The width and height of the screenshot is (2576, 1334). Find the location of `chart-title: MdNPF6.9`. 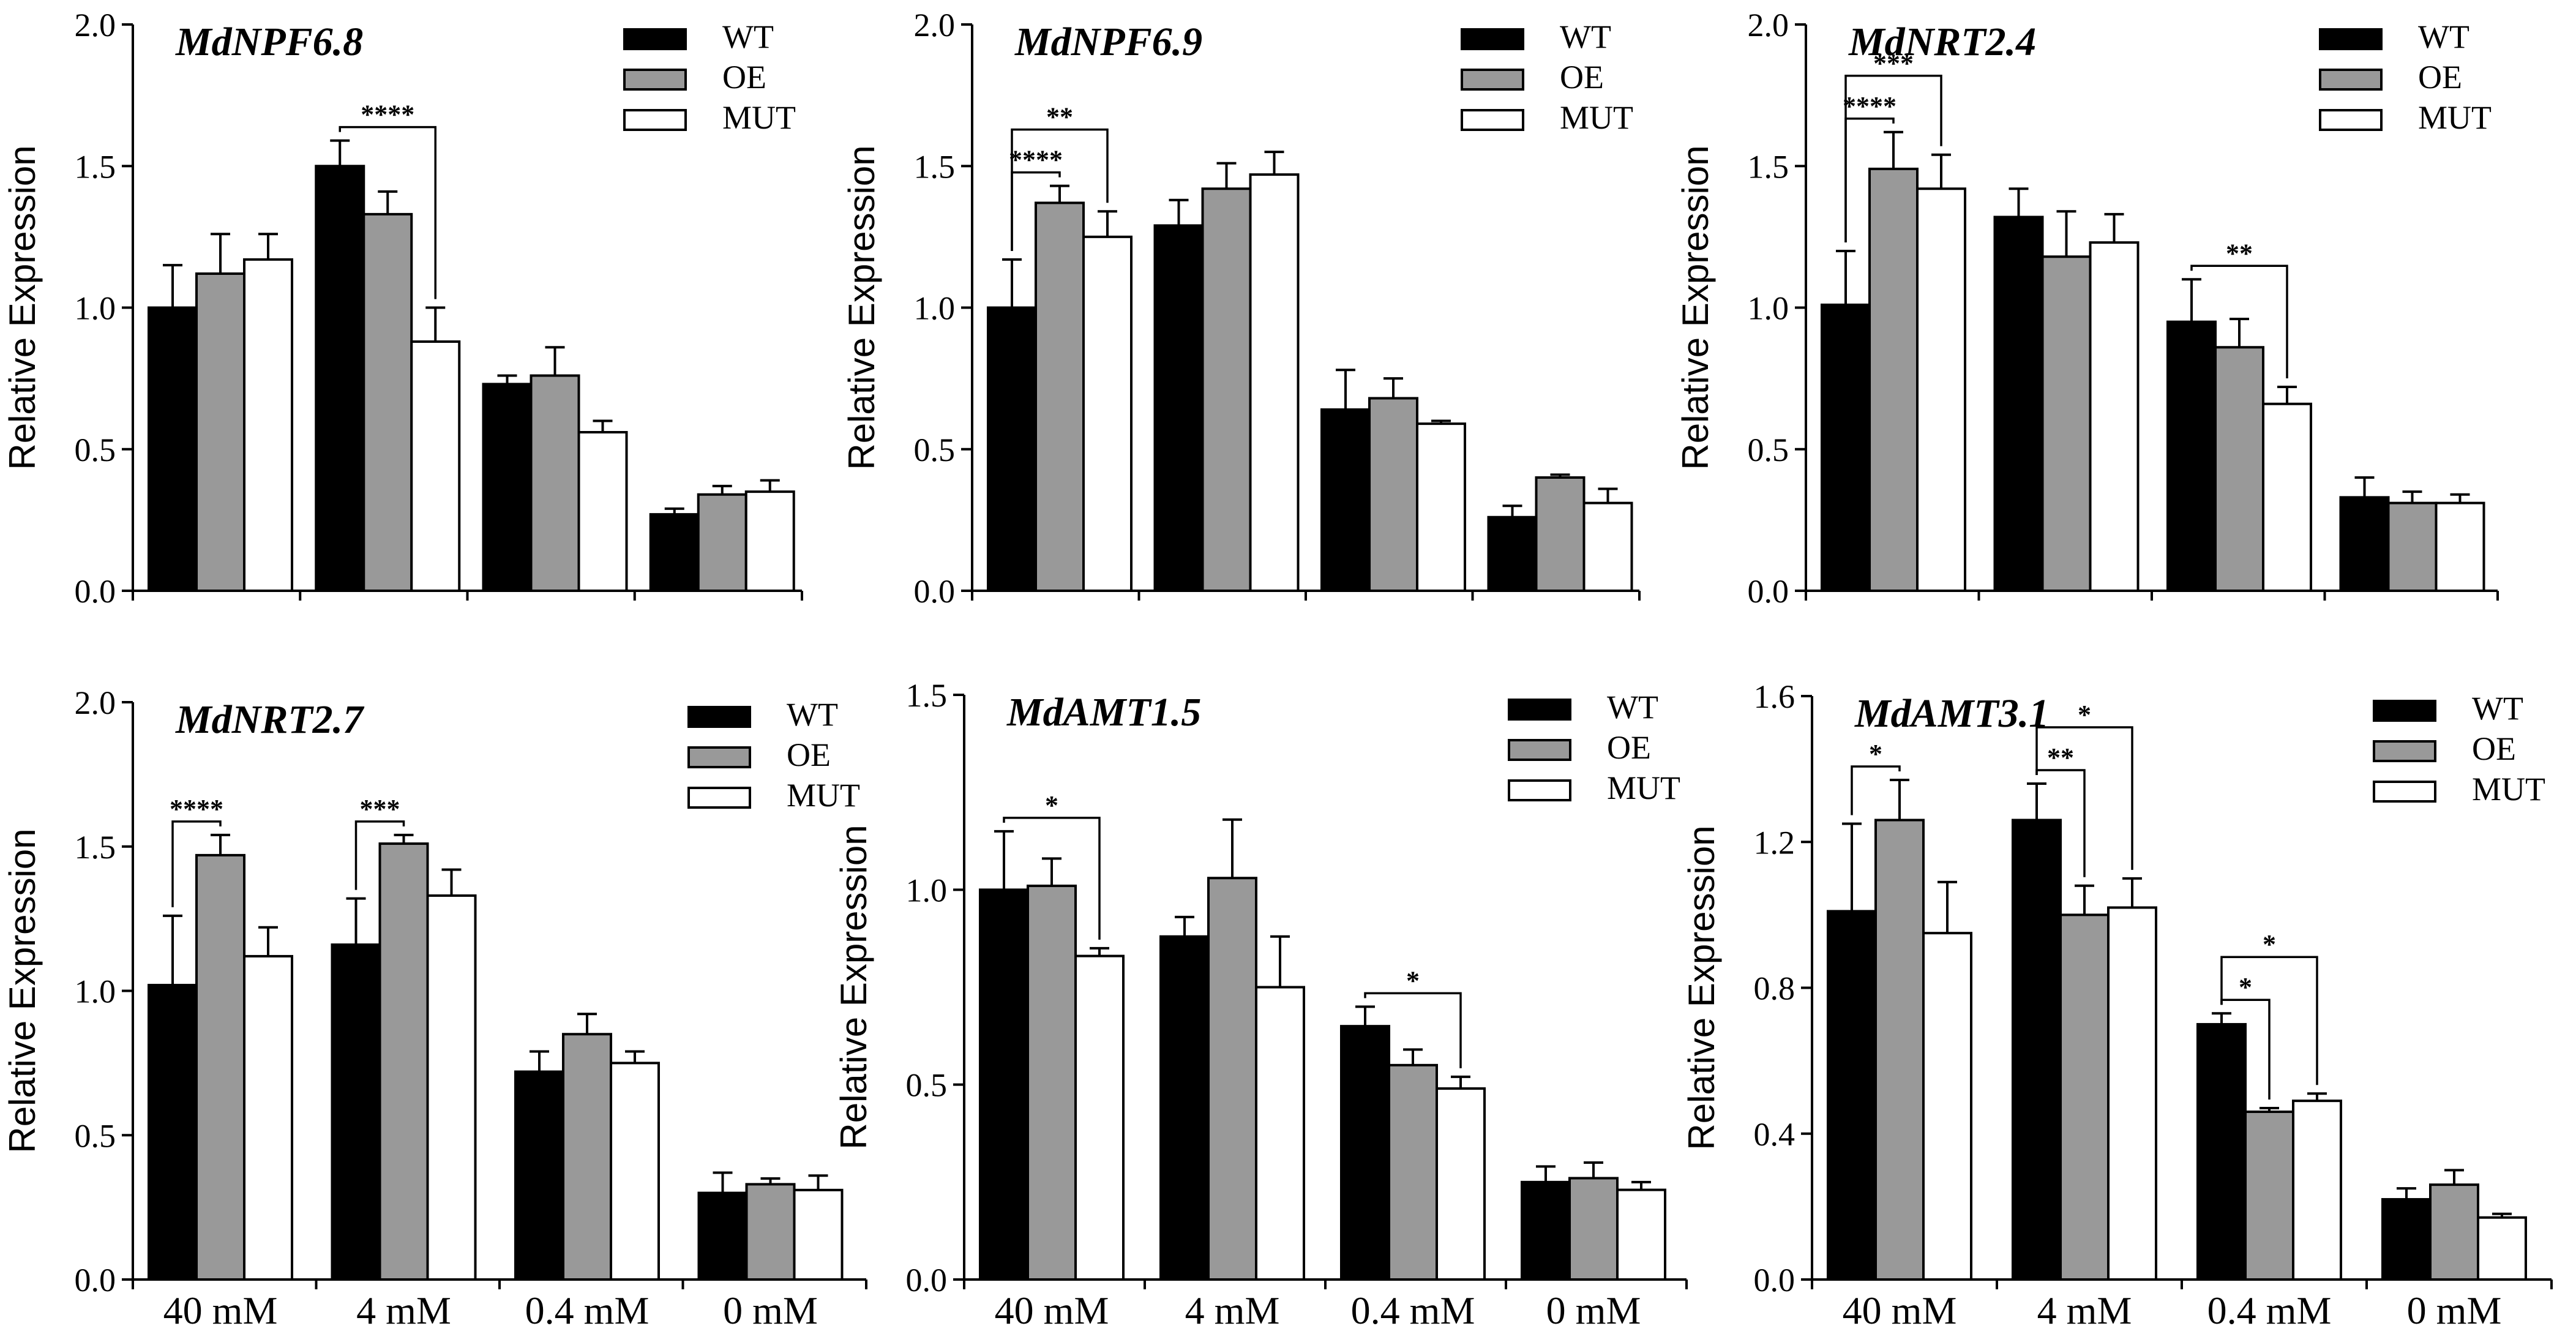

chart-title: MdNPF6.9 is located at coordinates (1108, 42).